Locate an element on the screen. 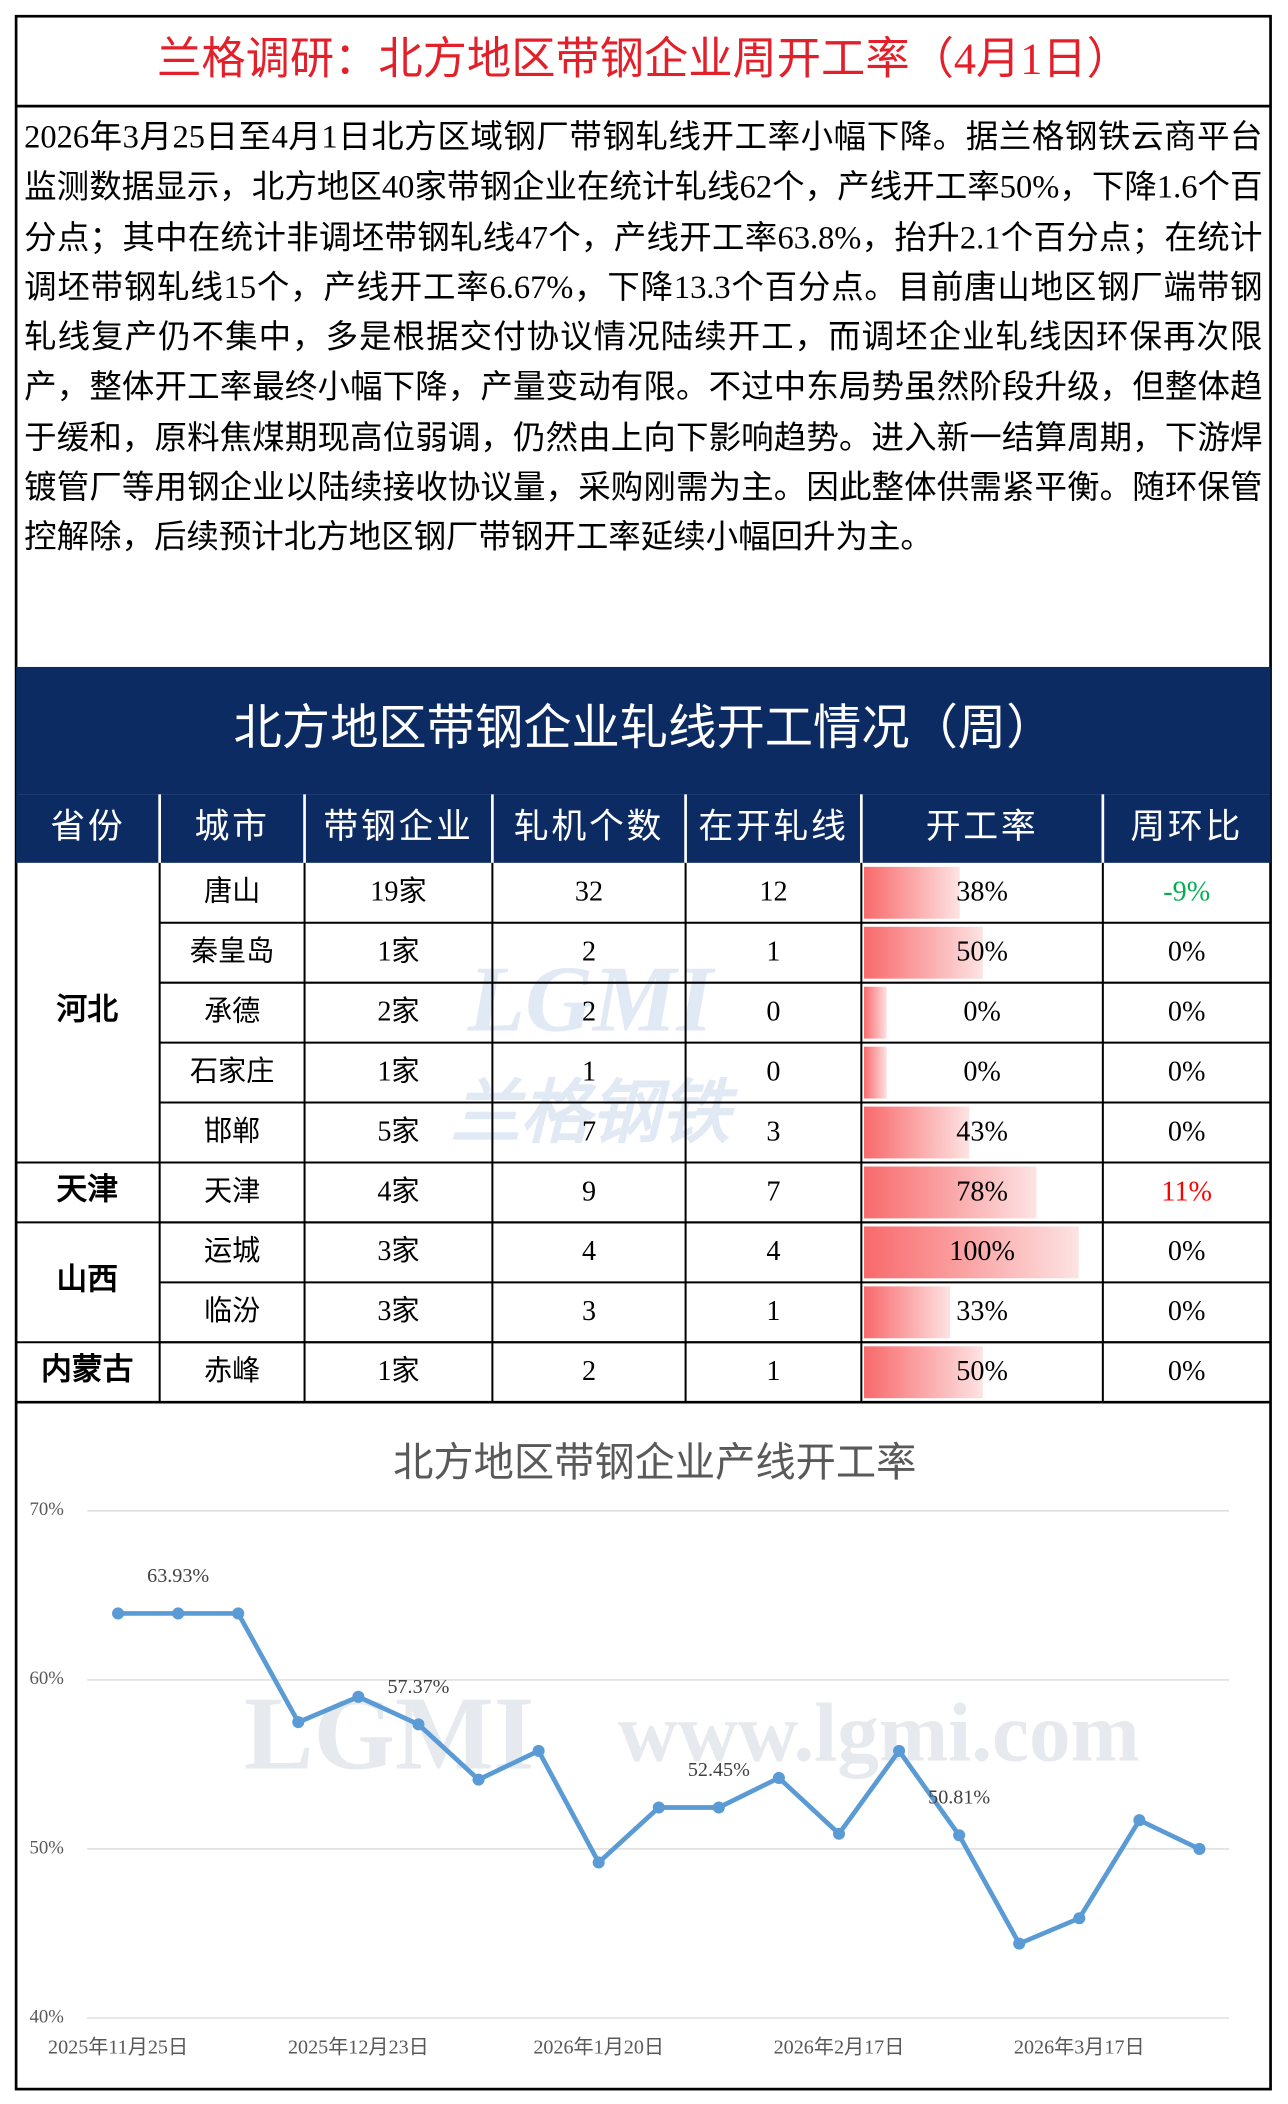  city: 赤峰 is located at coordinates (232, 1371).